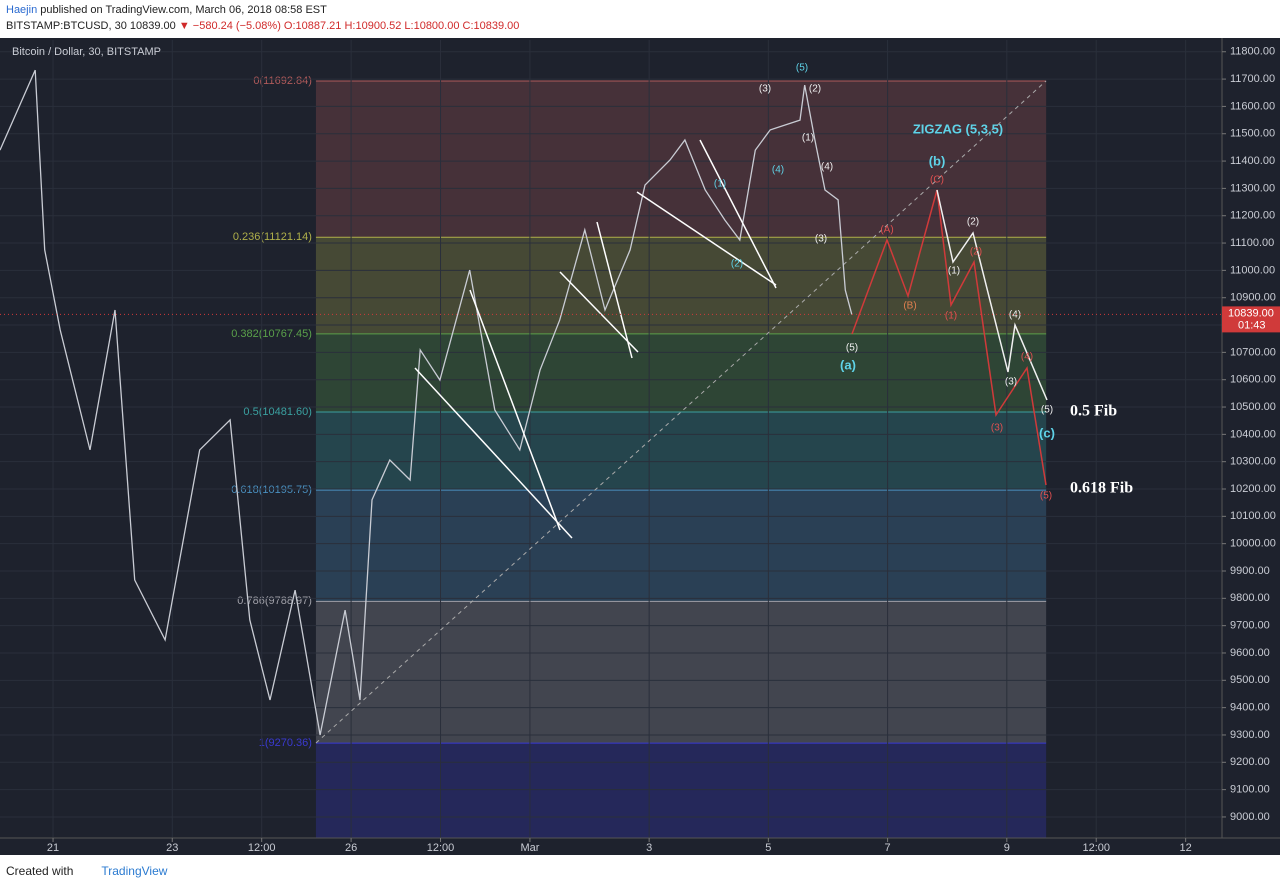  Describe the element at coordinates (1253, 434) in the screenshot. I see `y-tick-label: 10400.00` at that location.